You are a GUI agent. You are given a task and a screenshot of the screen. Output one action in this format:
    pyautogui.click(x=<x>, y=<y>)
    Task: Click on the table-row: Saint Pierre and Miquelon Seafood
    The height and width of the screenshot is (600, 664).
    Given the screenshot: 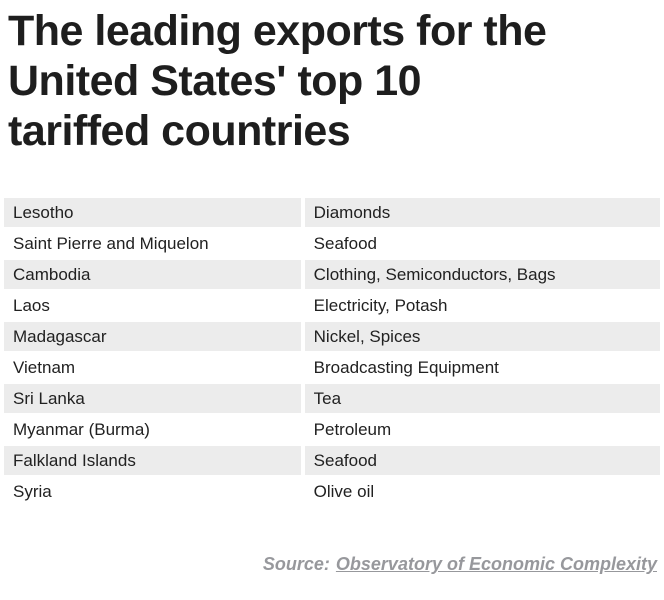 What is the action you would take?
    pyautogui.click(x=332, y=243)
    